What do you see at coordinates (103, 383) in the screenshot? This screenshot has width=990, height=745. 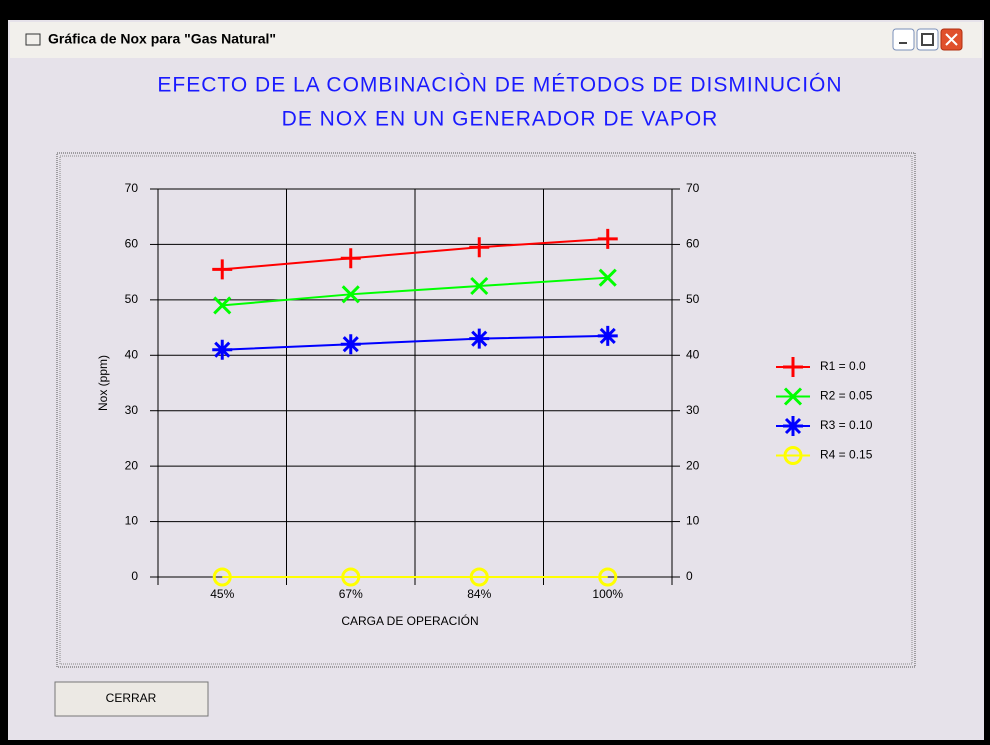 I see `y-axis-title: Nox (ppm)` at bounding box center [103, 383].